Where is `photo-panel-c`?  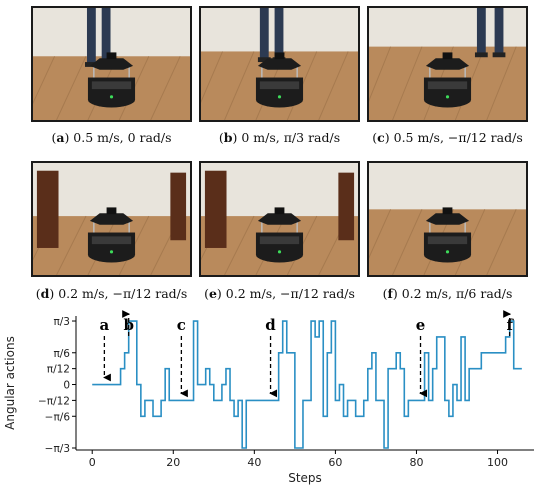
photo-panel-c is located at coordinates (447, 64).